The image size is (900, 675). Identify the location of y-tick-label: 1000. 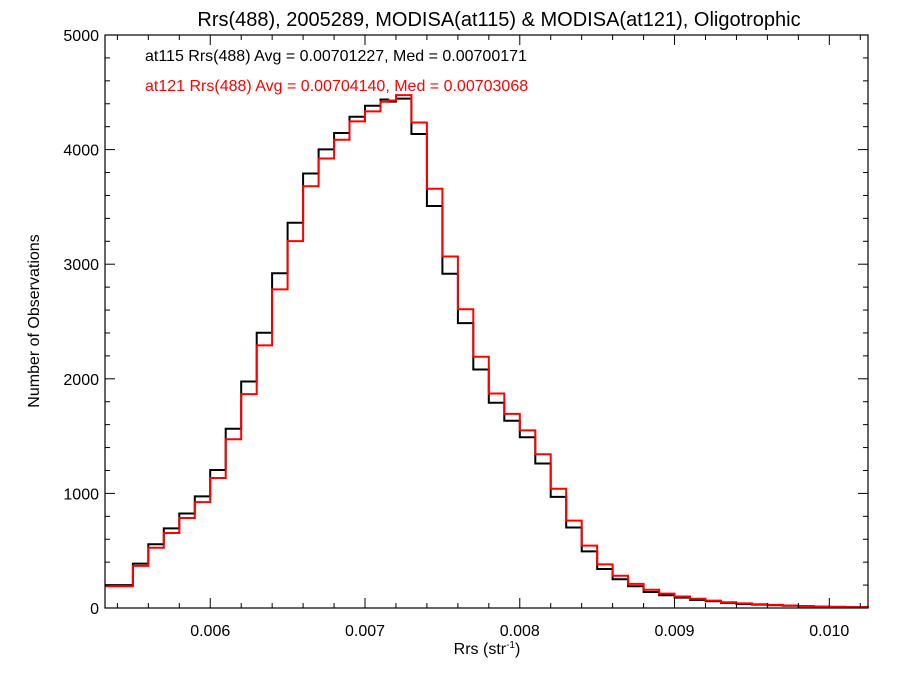
(81, 494).